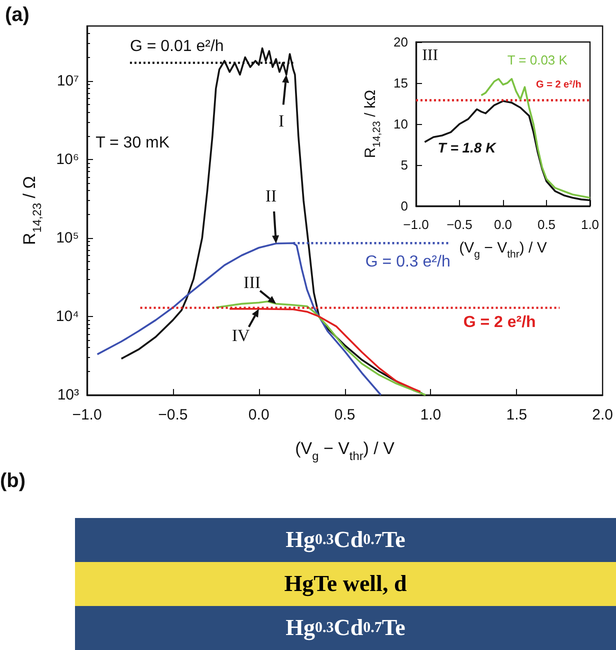 The width and height of the screenshot is (616, 650). Describe the element at coordinates (13, 481) in the screenshot. I see `text: (b)` at that location.